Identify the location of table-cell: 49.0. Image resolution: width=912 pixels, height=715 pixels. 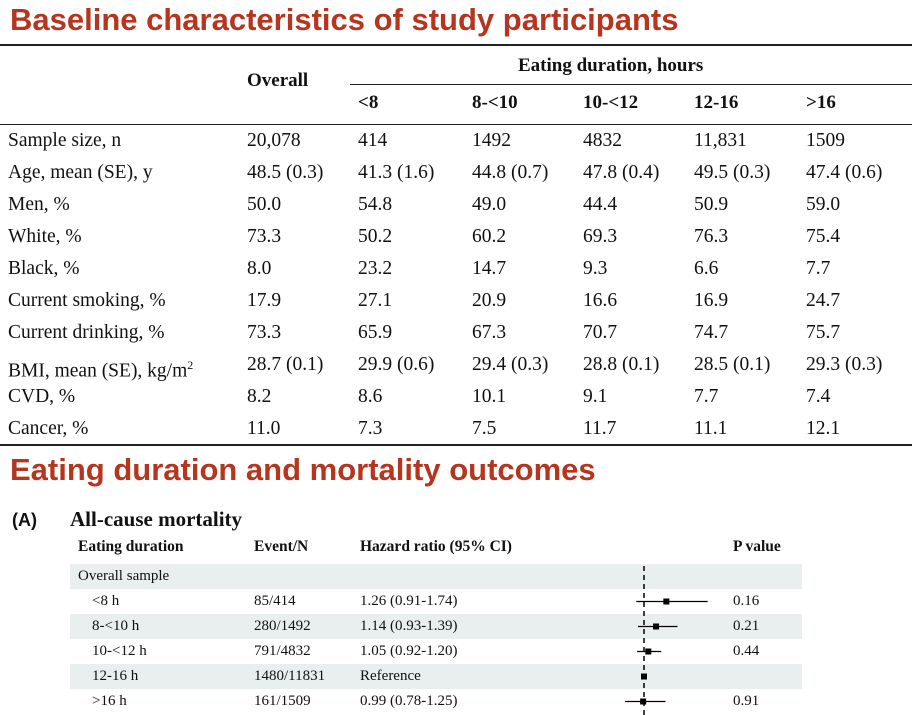
(489, 204).